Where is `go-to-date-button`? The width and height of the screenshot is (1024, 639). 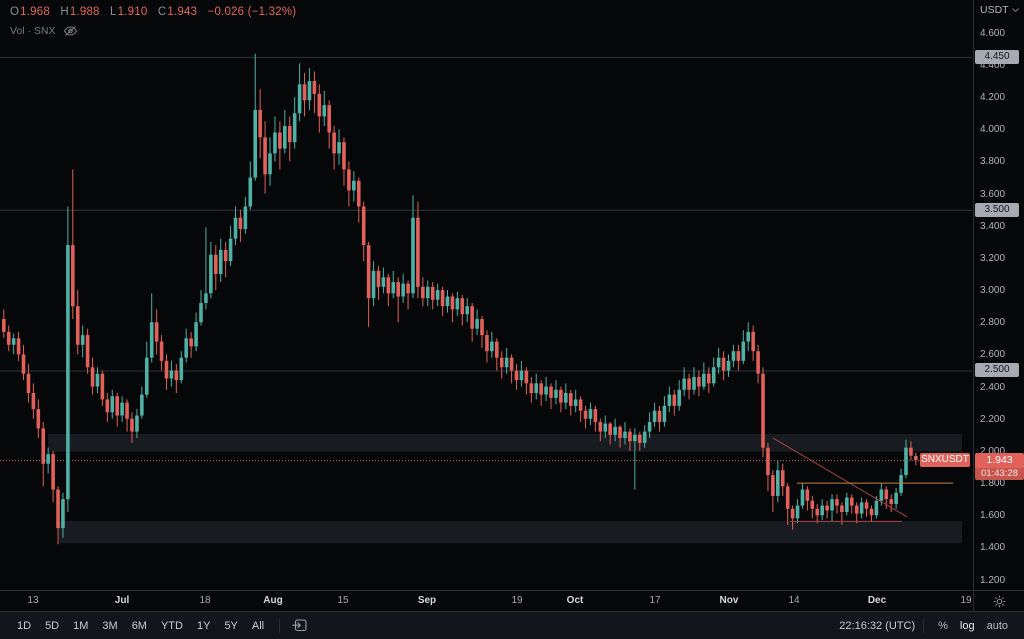 go-to-date-button is located at coordinates (299, 625).